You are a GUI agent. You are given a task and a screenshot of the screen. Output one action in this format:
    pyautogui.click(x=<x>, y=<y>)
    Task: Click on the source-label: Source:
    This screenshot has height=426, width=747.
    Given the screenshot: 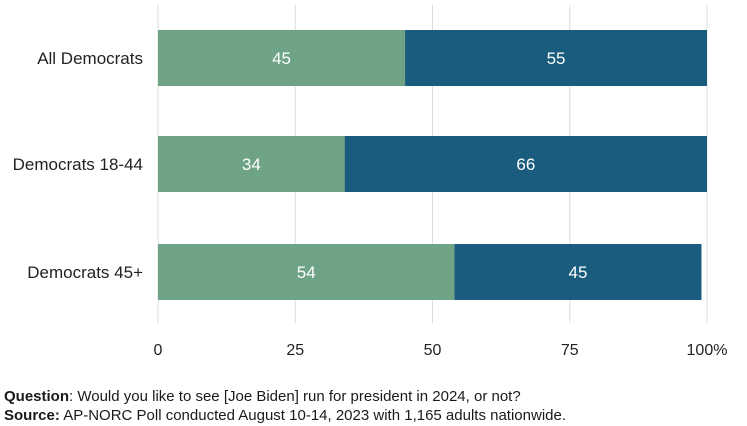 What is the action you would take?
    pyautogui.click(x=32, y=415)
    